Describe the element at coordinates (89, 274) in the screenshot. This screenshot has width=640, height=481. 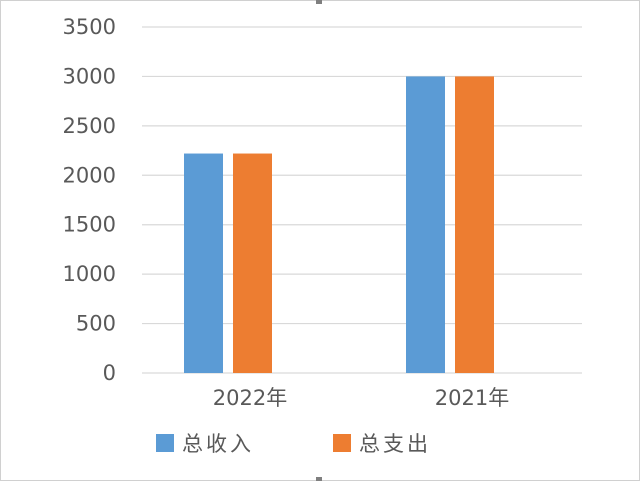
I see `y-tick-label: 1000` at that location.